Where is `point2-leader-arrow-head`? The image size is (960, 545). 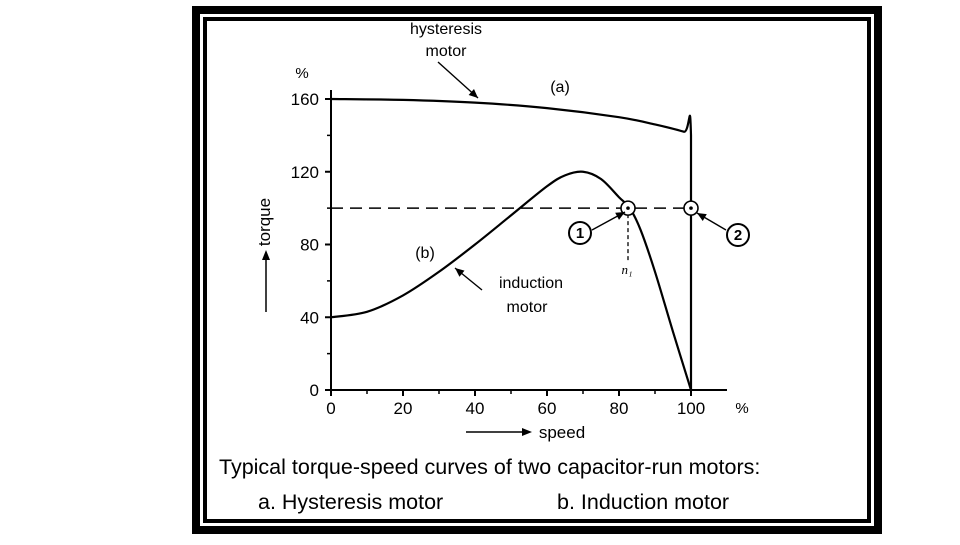 point2-leader-arrow-head is located at coordinates (702, 217).